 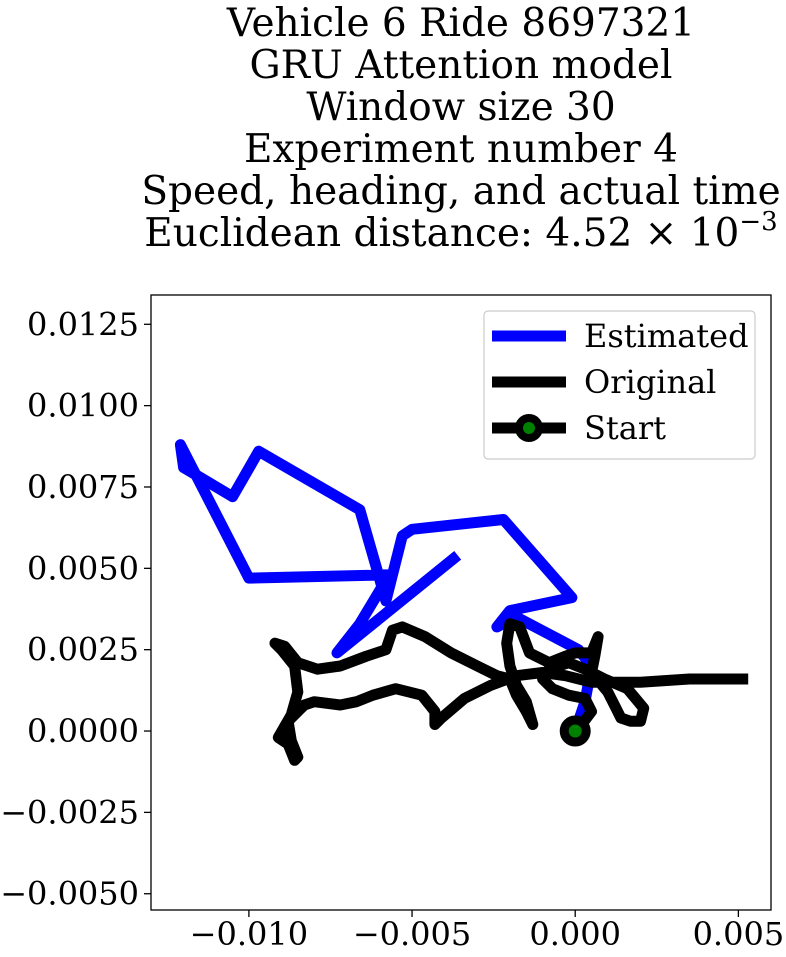 I want to click on y-tick-label: −0.0050, so click(x=69, y=894).